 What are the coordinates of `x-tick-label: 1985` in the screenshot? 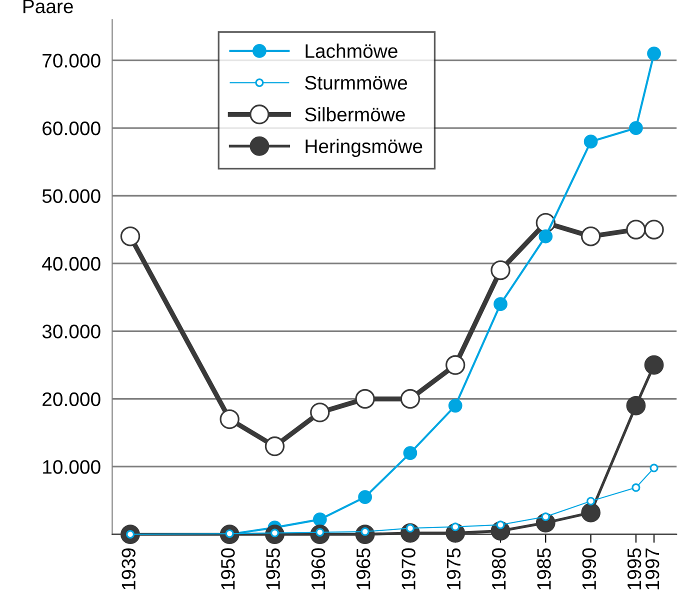 It's located at (544, 569).